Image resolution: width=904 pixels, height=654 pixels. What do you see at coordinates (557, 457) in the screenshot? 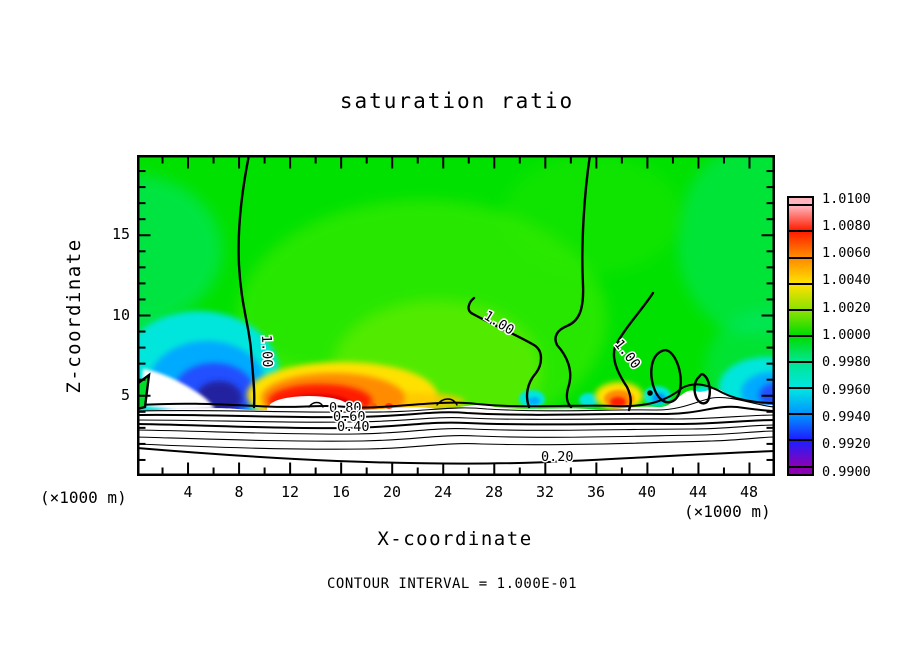
I see `contour-label-0.20: 0.20` at bounding box center [557, 457].